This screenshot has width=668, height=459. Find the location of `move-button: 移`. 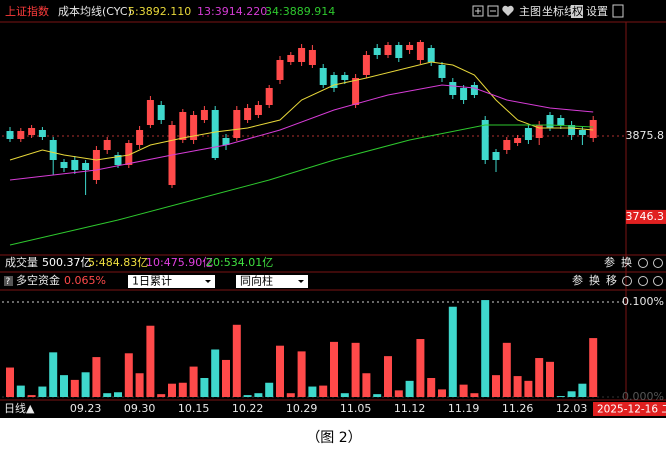

move-button: 移 is located at coordinates (611, 280).